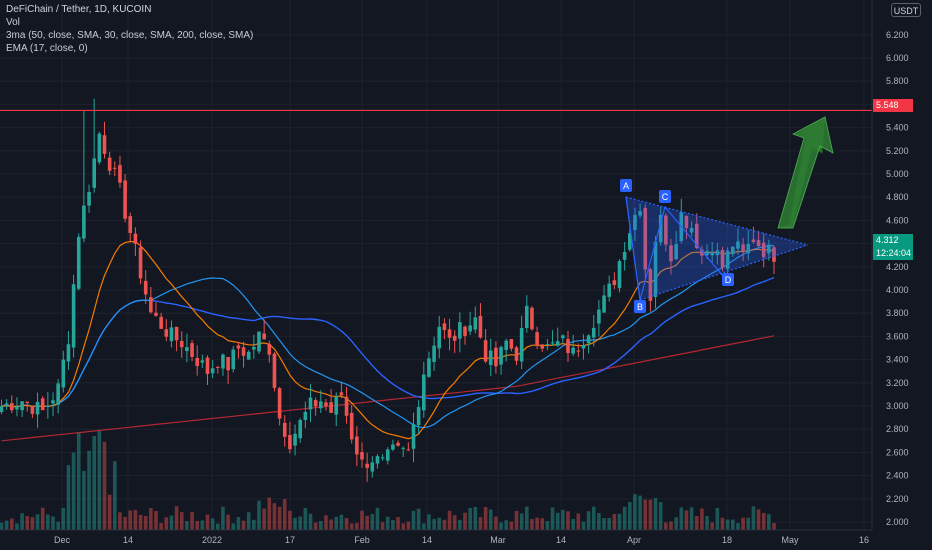  Describe the element at coordinates (902, 275) in the screenshot. I see `price-axis` at that location.